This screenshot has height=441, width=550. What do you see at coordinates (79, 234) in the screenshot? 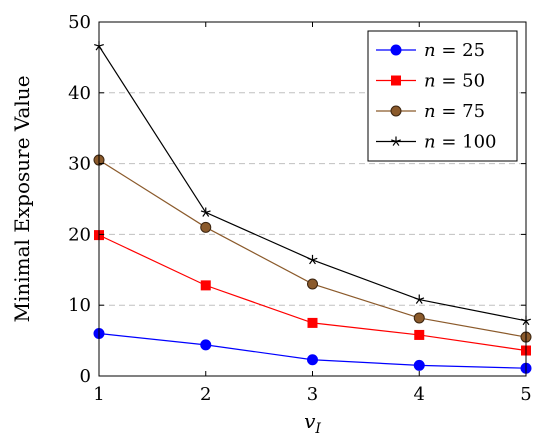
I see `y-tick-label-20: 20` at bounding box center [79, 234].